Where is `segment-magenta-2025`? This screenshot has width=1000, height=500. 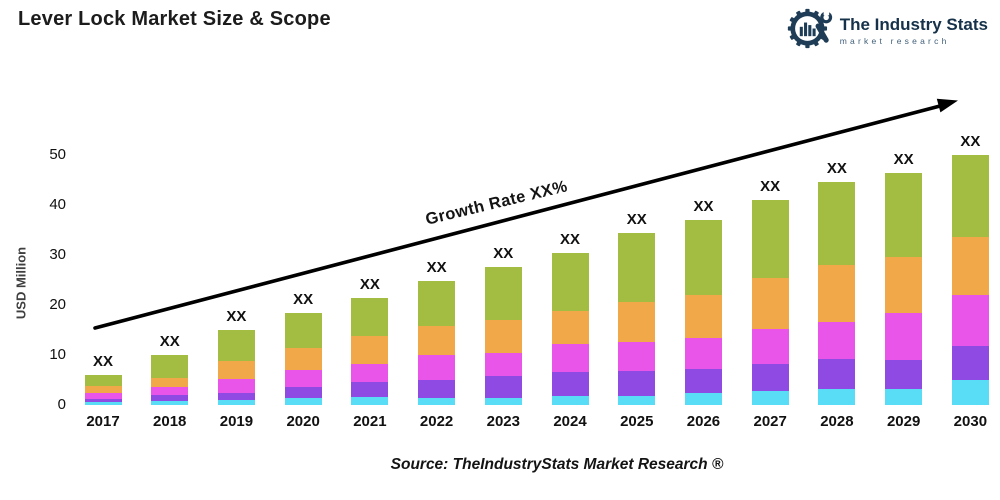 segment-magenta-2025 is located at coordinates (637, 356).